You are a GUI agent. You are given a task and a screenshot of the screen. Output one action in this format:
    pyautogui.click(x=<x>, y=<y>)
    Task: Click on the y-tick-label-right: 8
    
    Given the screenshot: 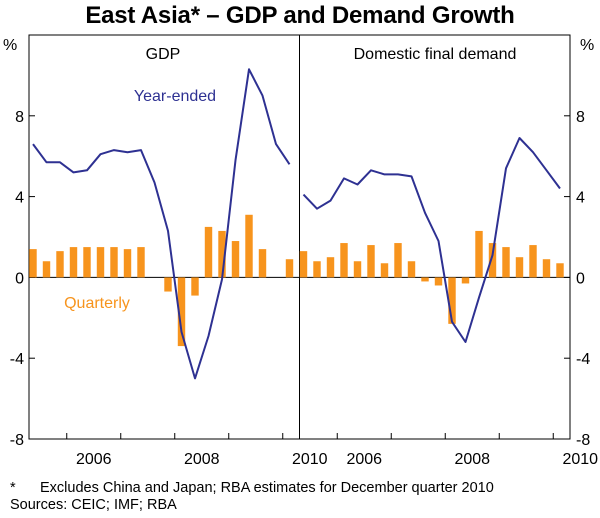 What is the action you would take?
    pyautogui.click(x=580, y=117)
    